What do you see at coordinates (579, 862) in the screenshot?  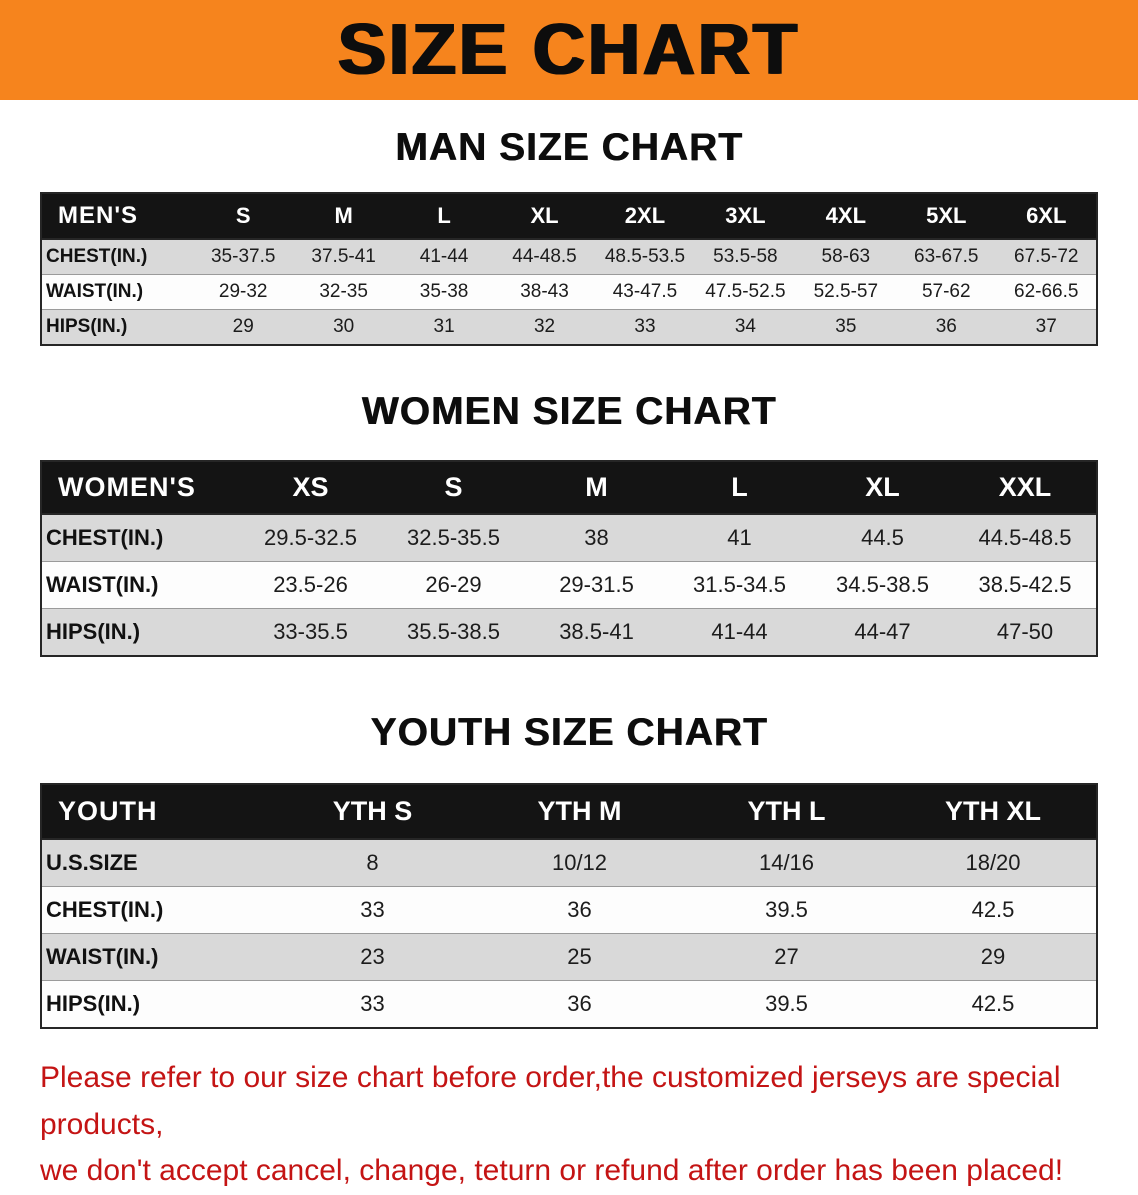 I see `size-value-cell: 10/12` at bounding box center [579, 862].